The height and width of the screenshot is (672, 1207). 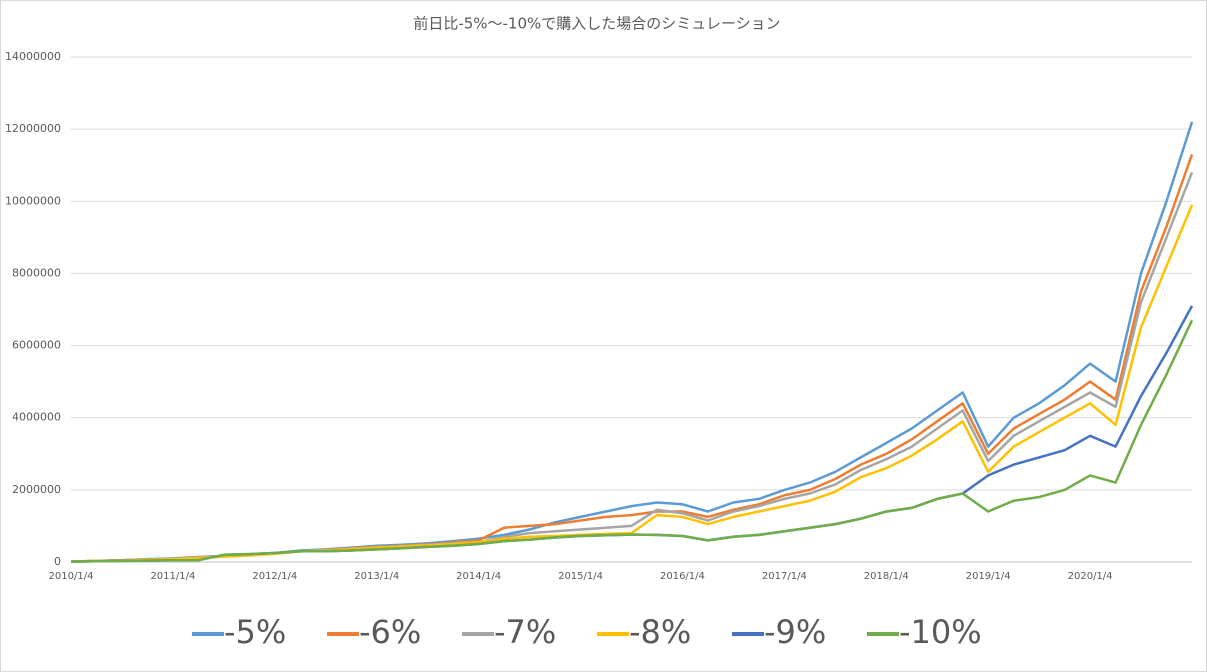 What do you see at coordinates (784, 576) in the screenshot?
I see `x-tick-label: 2017/1/4` at bounding box center [784, 576].